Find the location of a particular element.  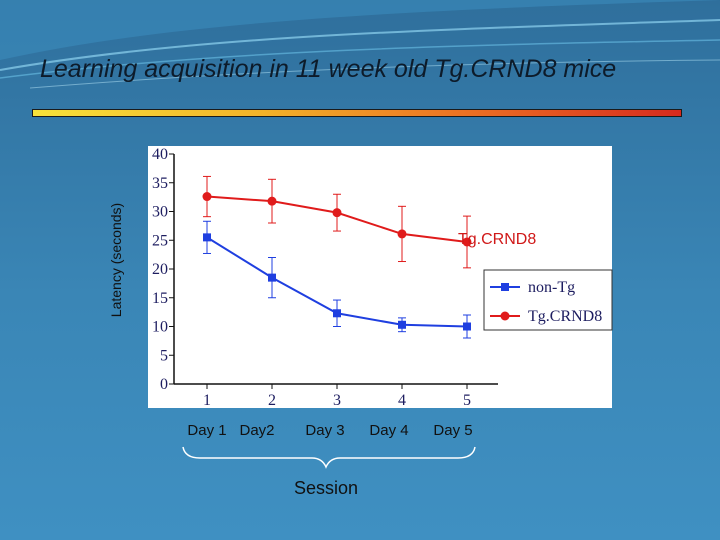

session-day-label: Day 1 is located at coordinates (207, 430).